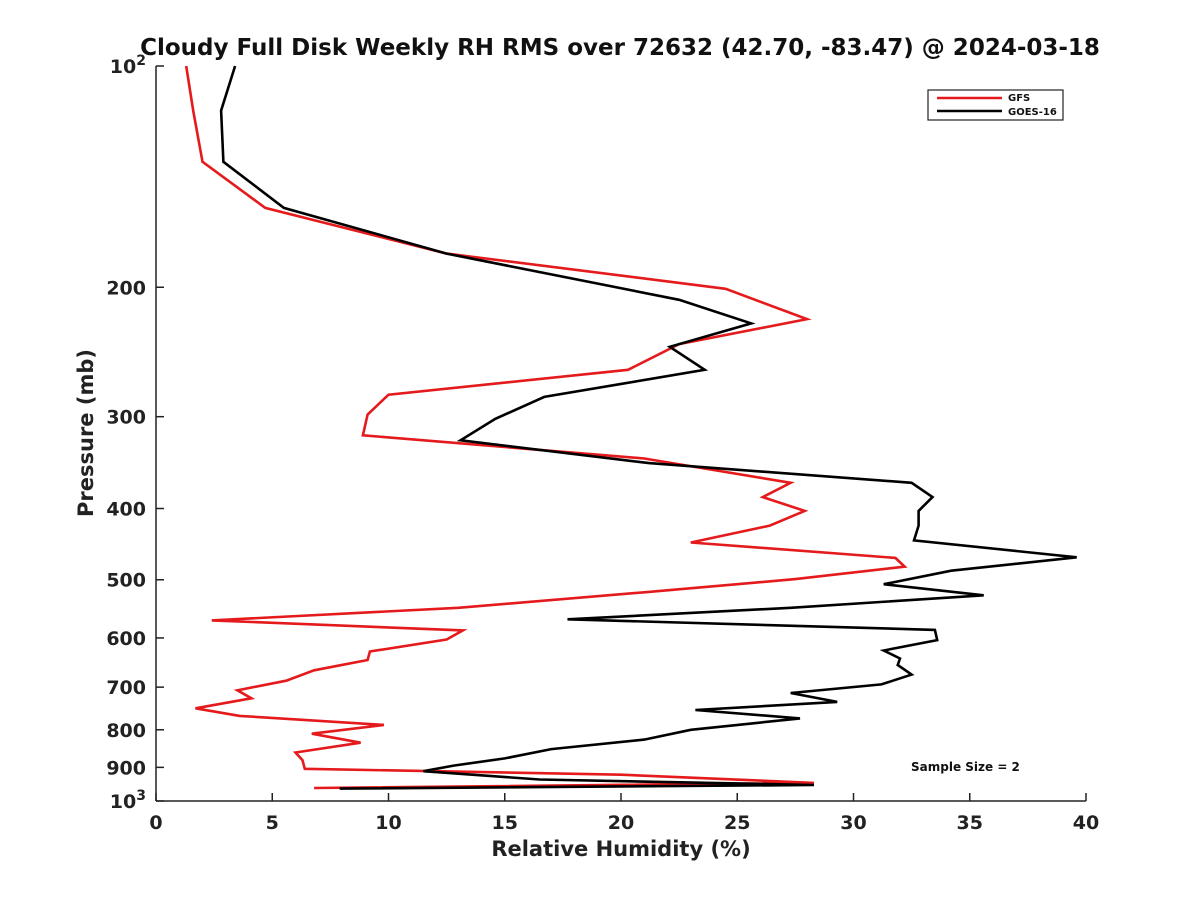  What do you see at coordinates (126, 288) in the screenshot?
I see `y-tick-label: 200` at bounding box center [126, 288].